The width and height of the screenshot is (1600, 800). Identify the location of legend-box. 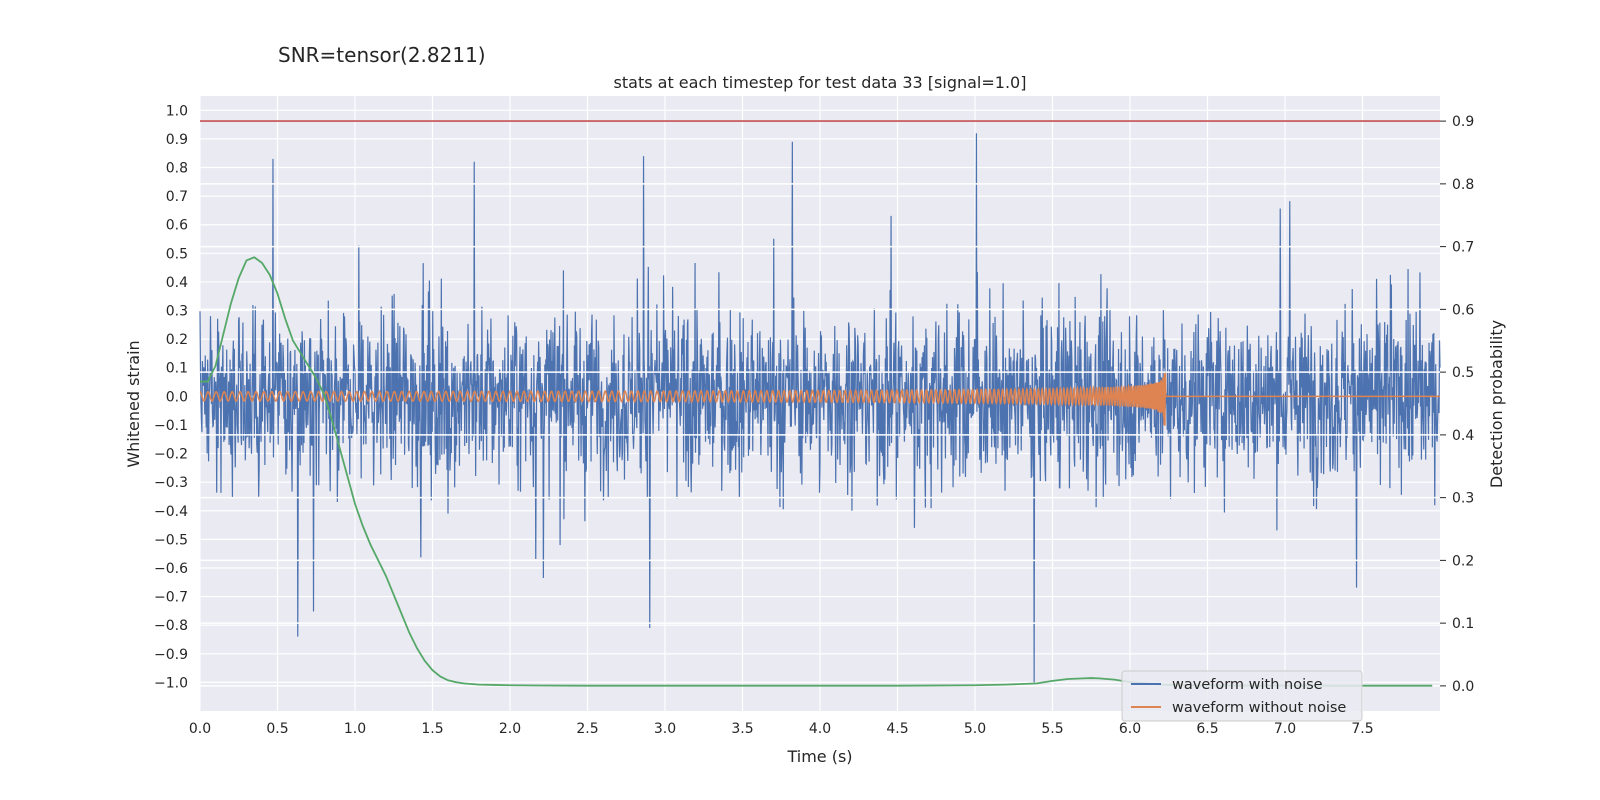
(1242, 696).